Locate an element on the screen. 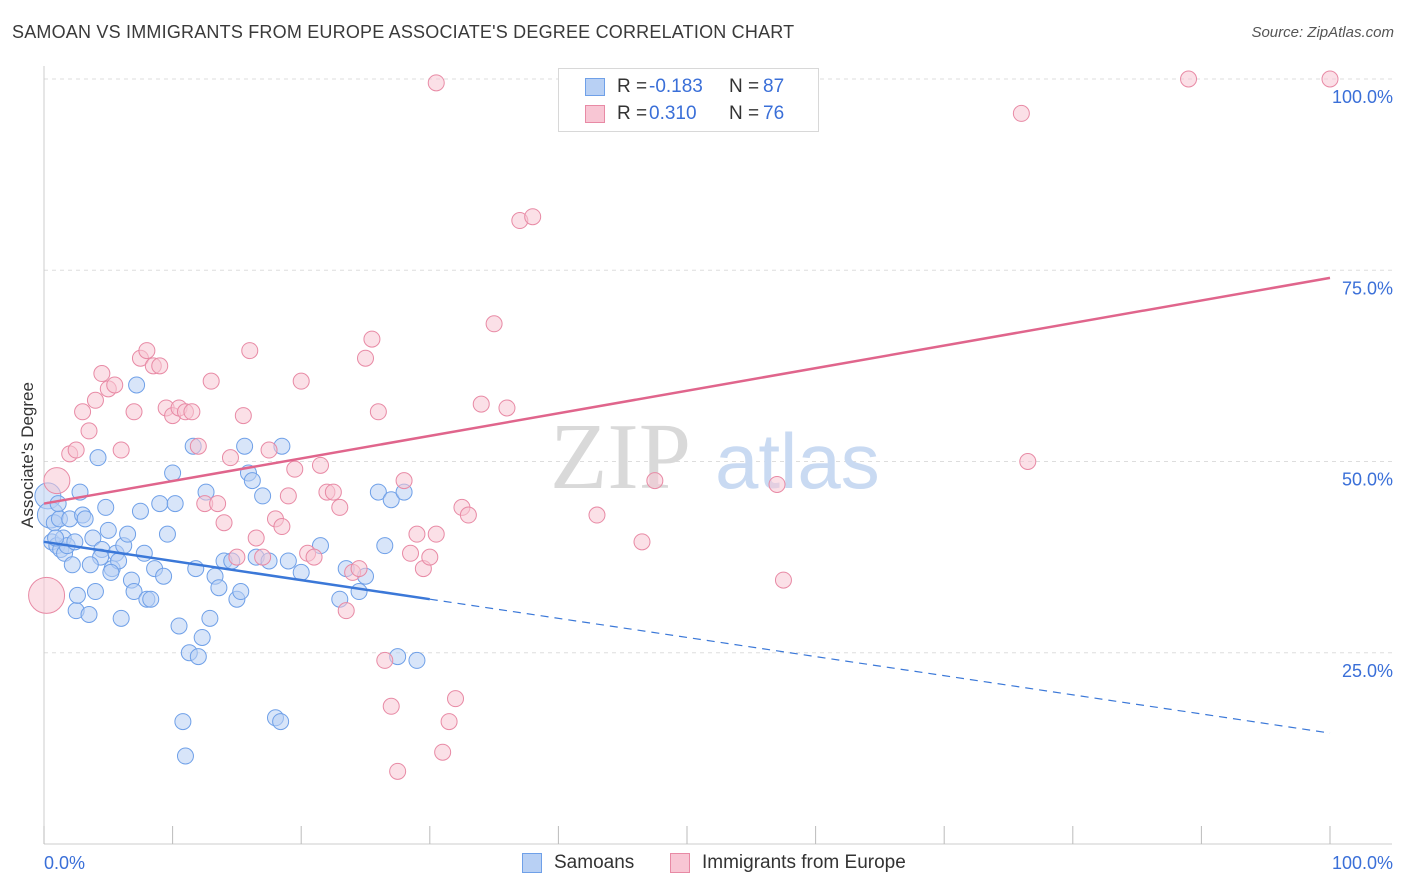 This screenshot has height=892, width=1406. legend-row-samoans: R = -0.183 N = 87 is located at coordinates (684, 87).